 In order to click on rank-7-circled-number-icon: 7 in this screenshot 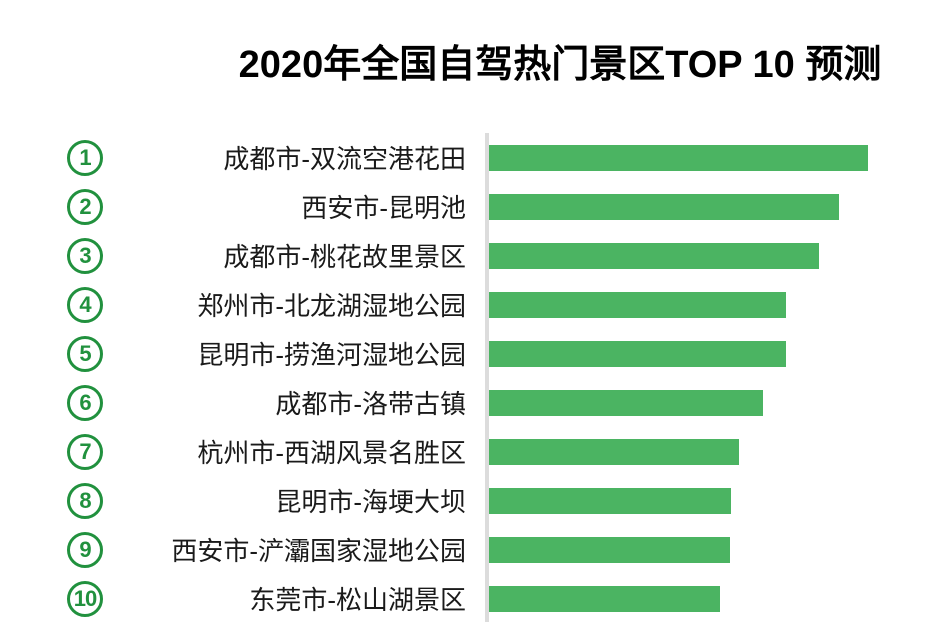, I will do `click(85, 451)`.